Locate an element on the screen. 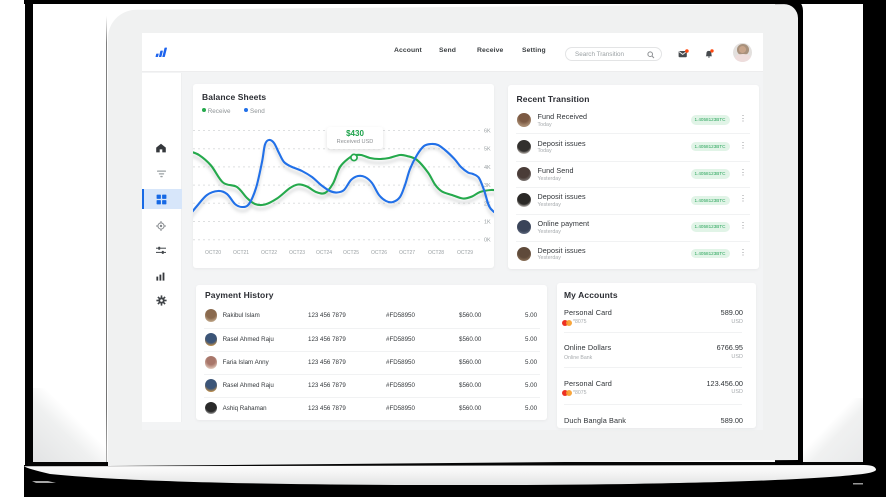 The width and height of the screenshot is (886, 497). svg-text: OCT23 is located at coordinates (297, 253).